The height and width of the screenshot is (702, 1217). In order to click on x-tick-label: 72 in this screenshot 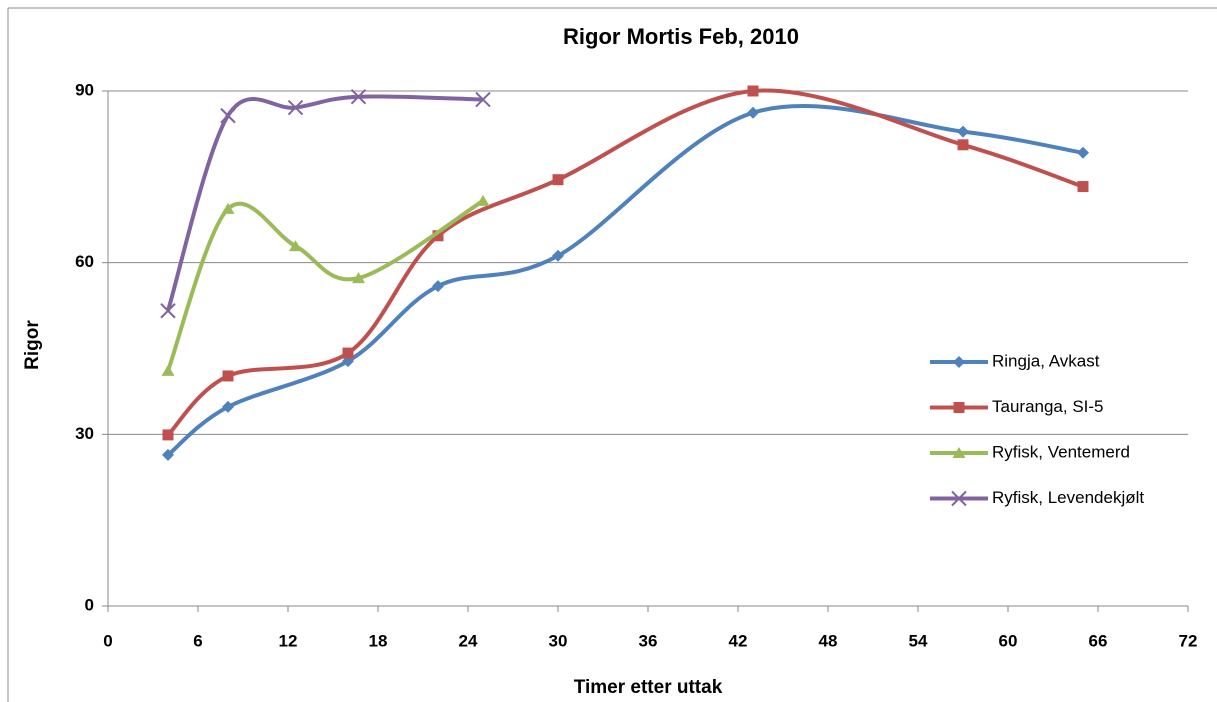, I will do `click(1188, 640)`.